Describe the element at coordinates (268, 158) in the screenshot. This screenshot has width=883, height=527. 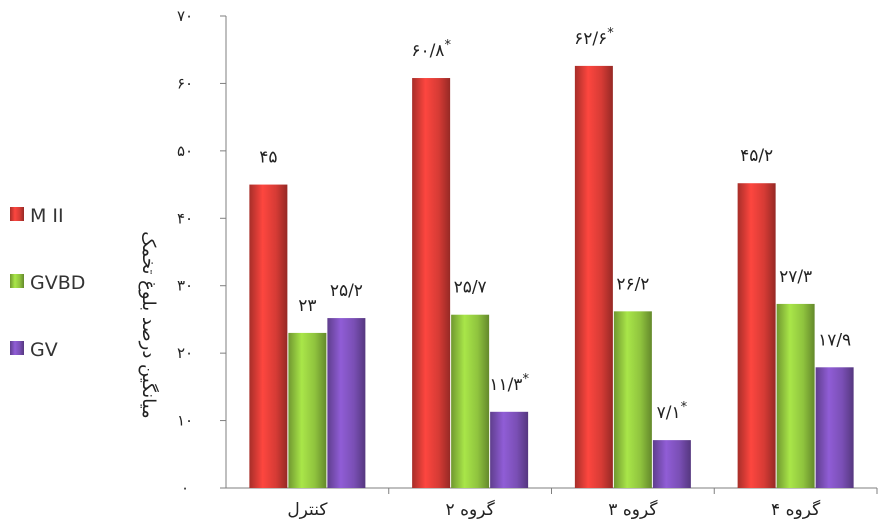
I see `data-label: ۴۵` at that location.